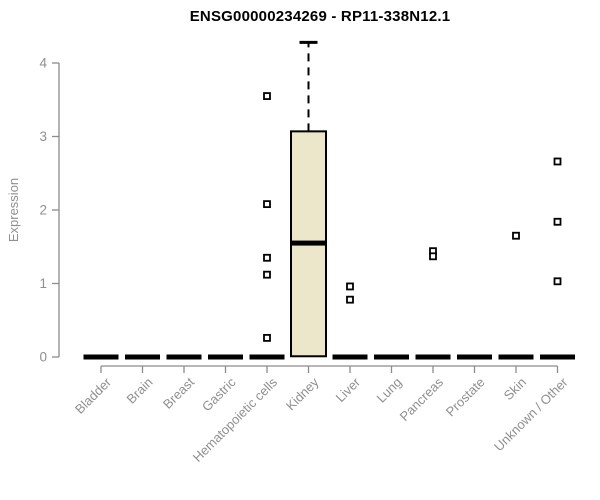 This screenshot has height=500, width=600. What do you see at coordinates (43, 136) in the screenshot?
I see `y-tick-label: 3` at bounding box center [43, 136].